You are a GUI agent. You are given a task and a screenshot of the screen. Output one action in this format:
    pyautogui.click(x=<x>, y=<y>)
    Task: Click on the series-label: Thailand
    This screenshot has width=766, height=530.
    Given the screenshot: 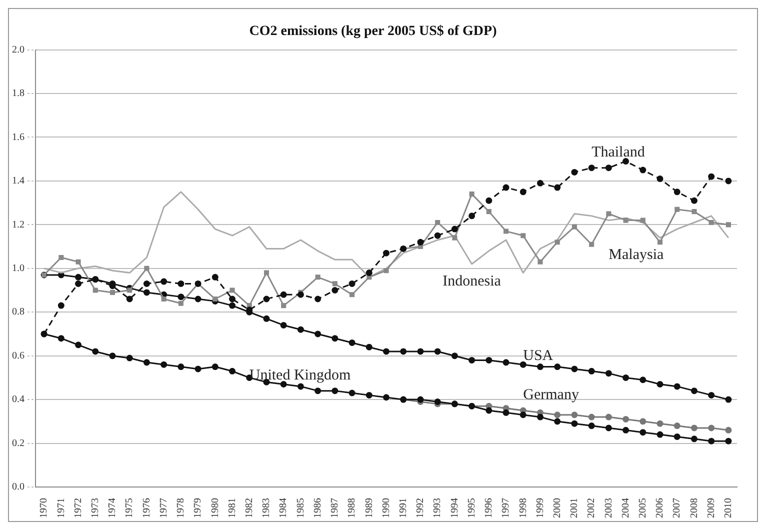 What is the action you would take?
    pyautogui.click(x=619, y=152)
    